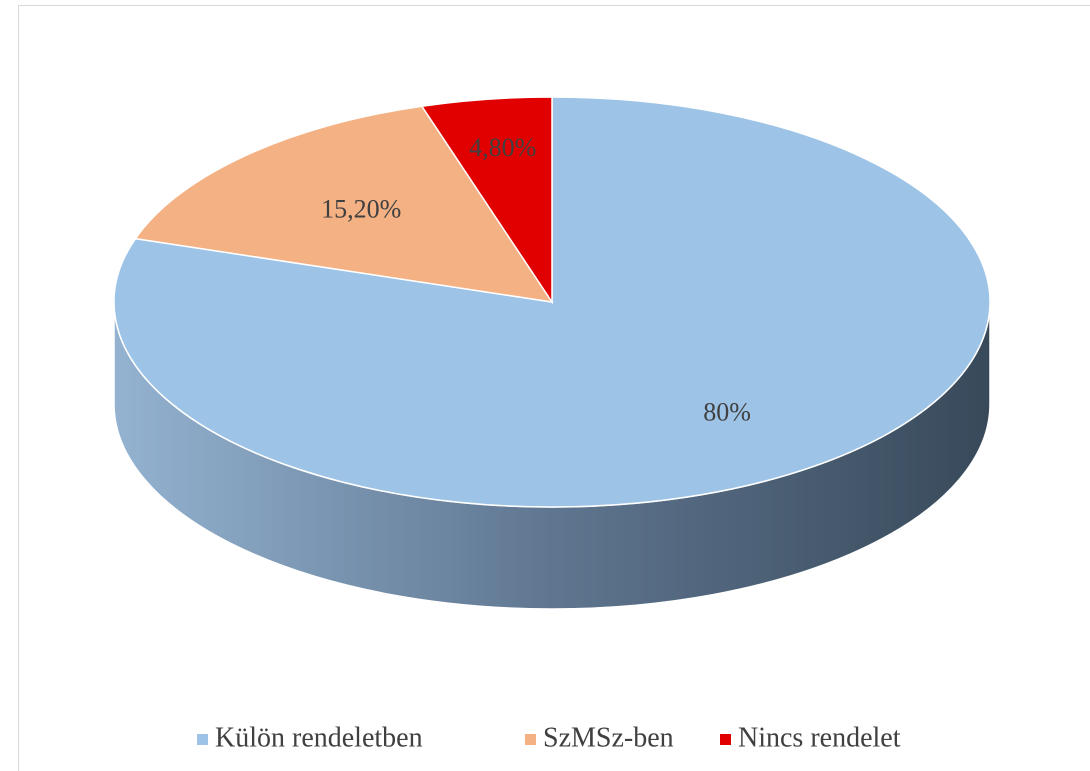  What do you see at coordinates (819, 737) in the screenshot?
I see `legend-label: Nincs rendelet` at bounding box center [819, 737].